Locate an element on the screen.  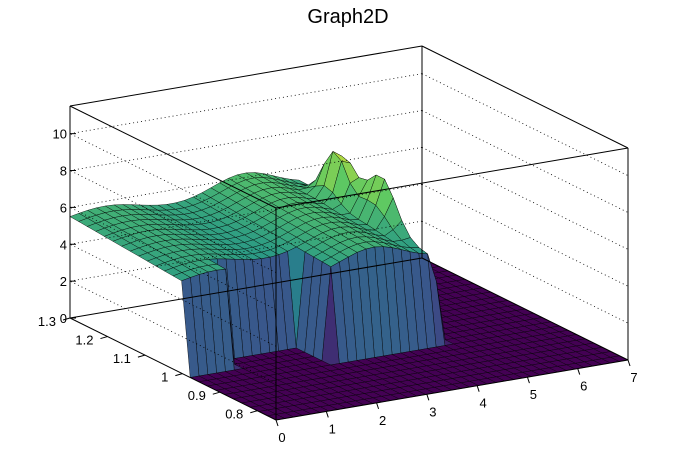
chart-title: Graph2D is located at coordinates (347, 17).